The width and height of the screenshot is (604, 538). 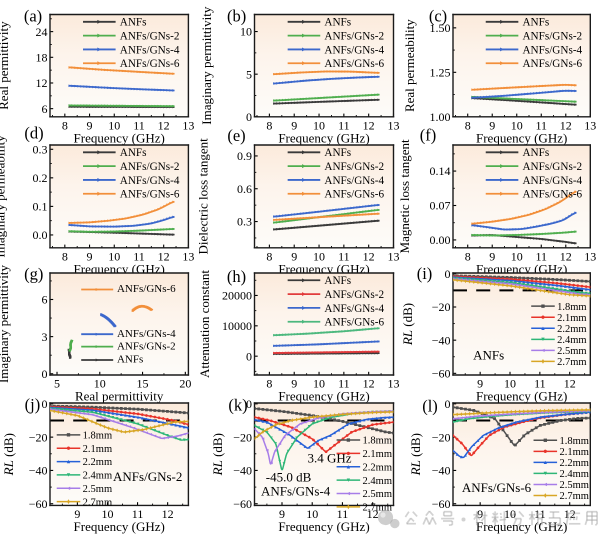 What do you see at coordinates (119, 396) in the screenshot?
I see `svg-text: Real permittivity` at bounding box center [119, 396].